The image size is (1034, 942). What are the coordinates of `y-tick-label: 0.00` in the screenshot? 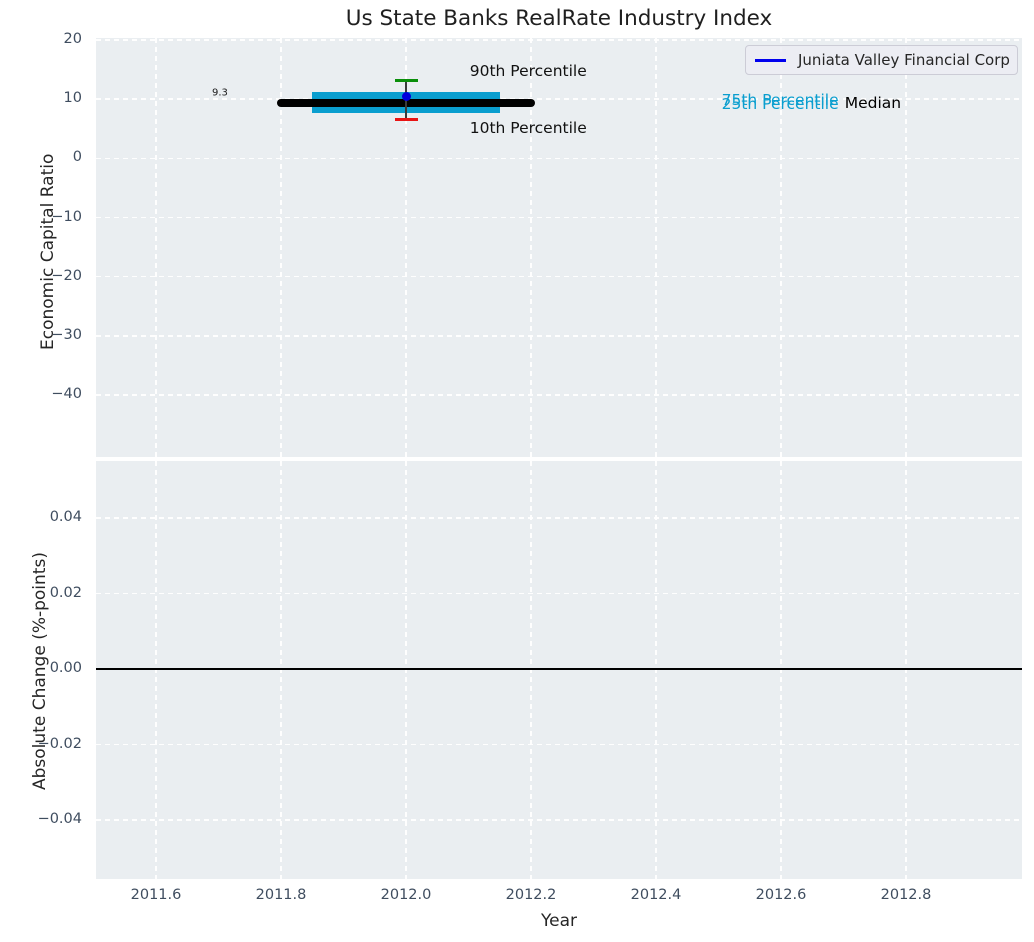 It's located at (65, 668).